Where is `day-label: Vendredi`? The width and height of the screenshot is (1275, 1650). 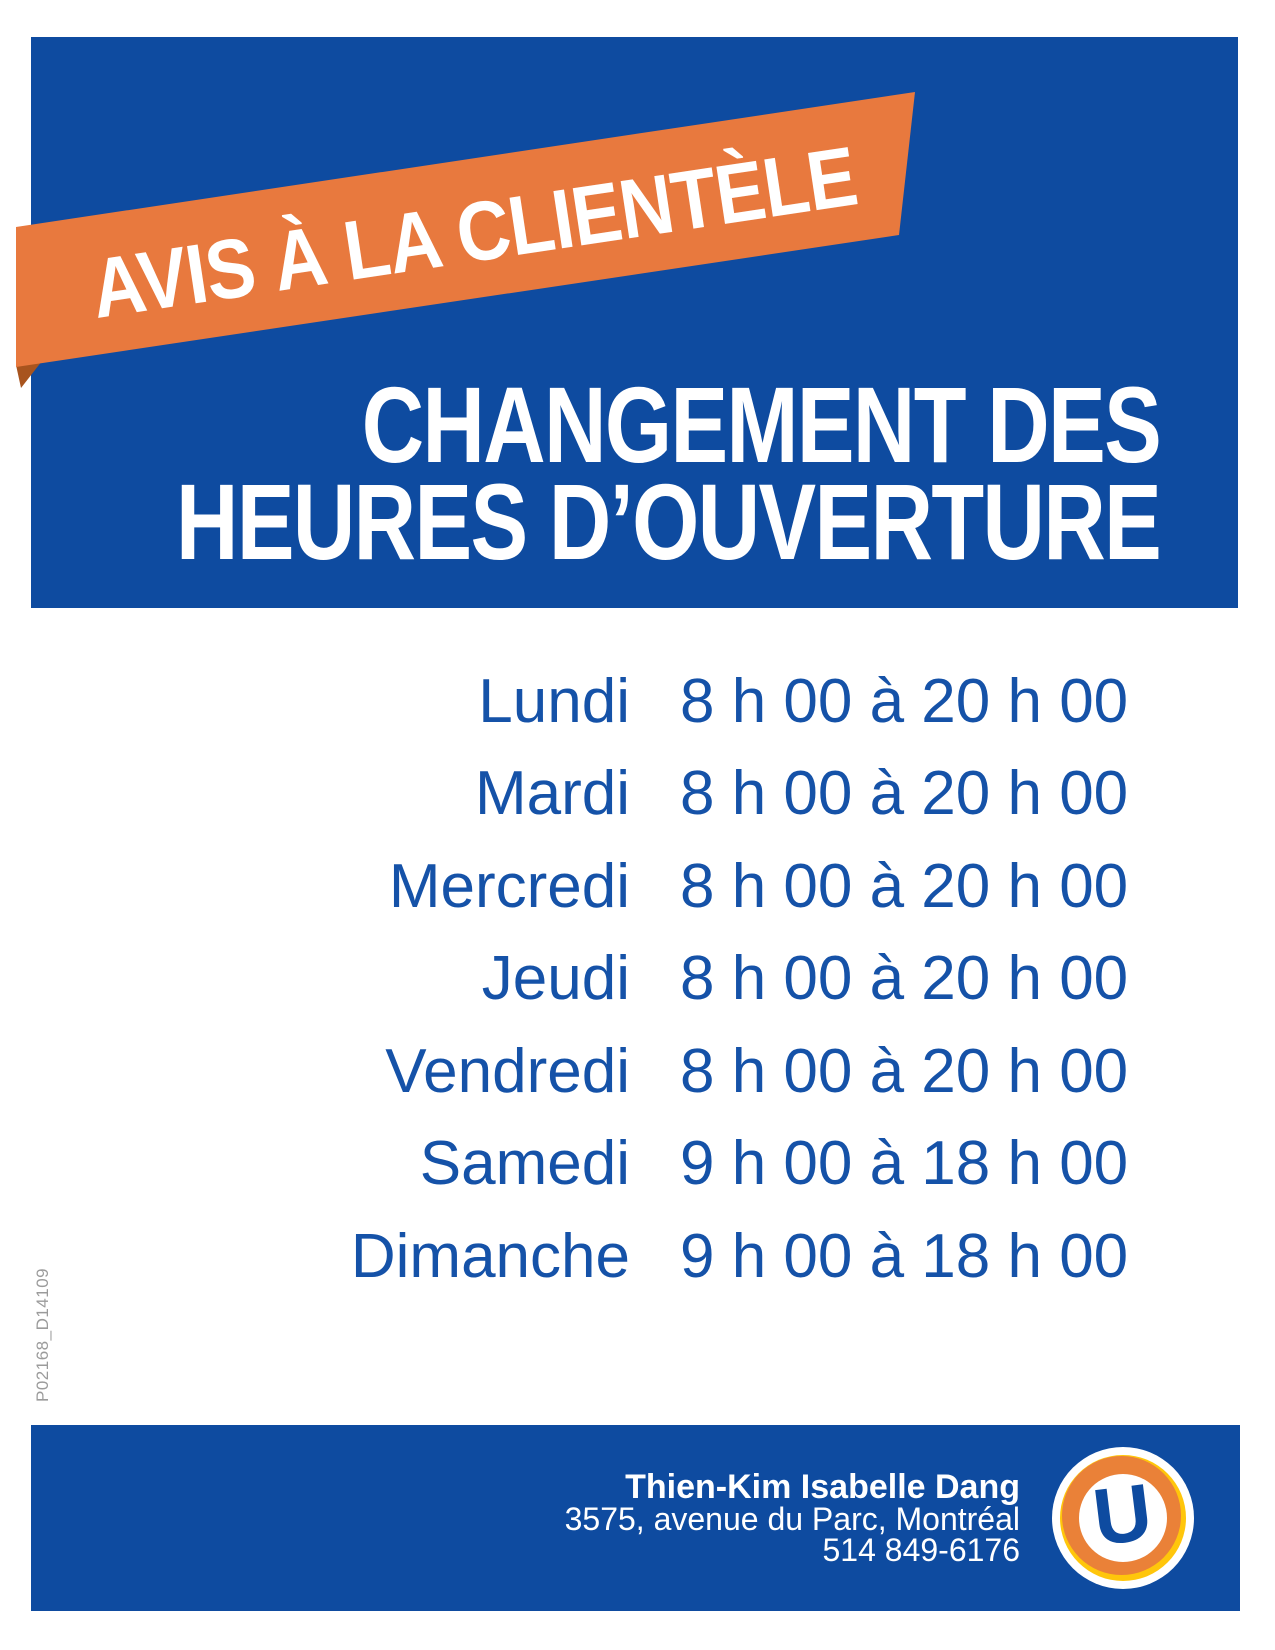
day-label: Vendredi is located at coordinates (507, 1071).